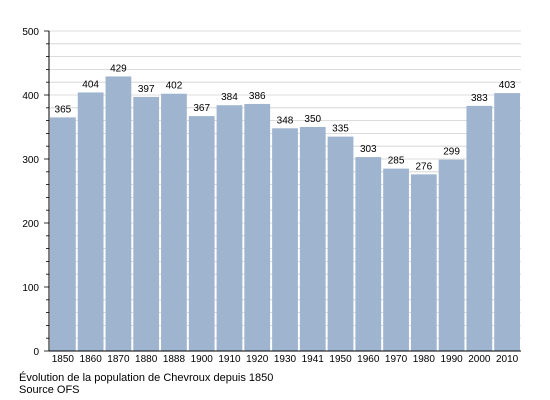 The image size is (550, 400). Describe the element at coordinates (30, 224) in the screenshot. I see `y-tick-label-200: 200` at that location.